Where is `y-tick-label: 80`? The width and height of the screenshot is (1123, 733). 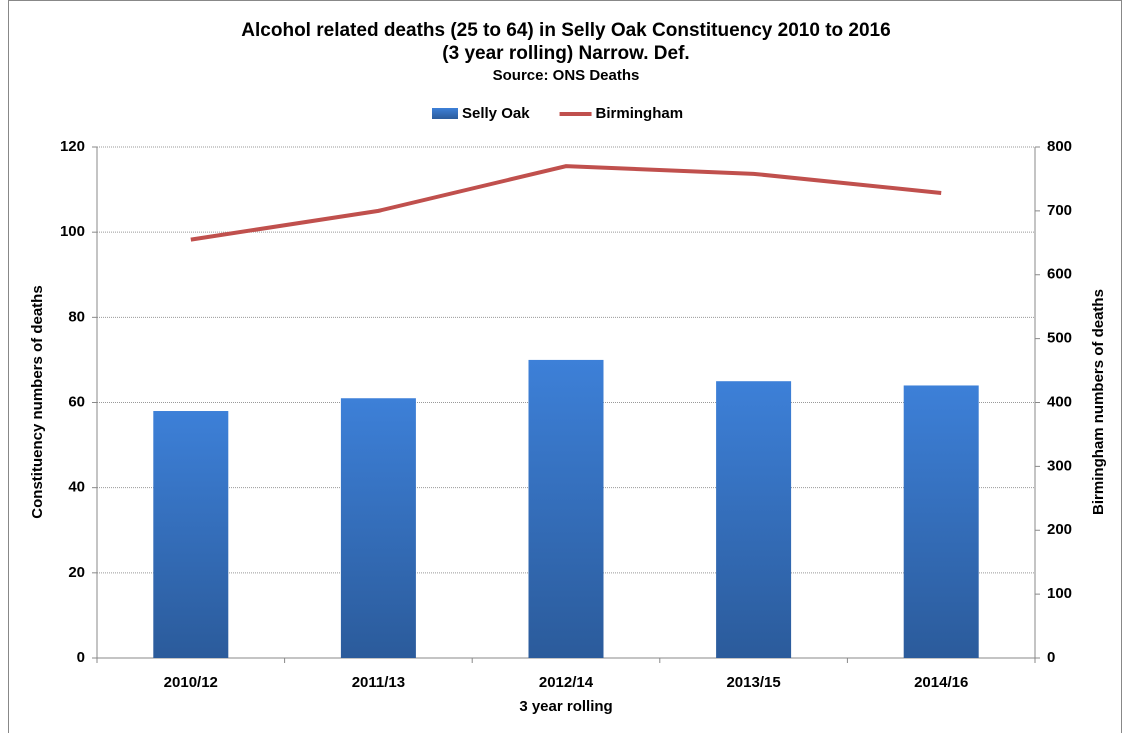
y-tick-label: 80 is located at coordinates (76, 316).